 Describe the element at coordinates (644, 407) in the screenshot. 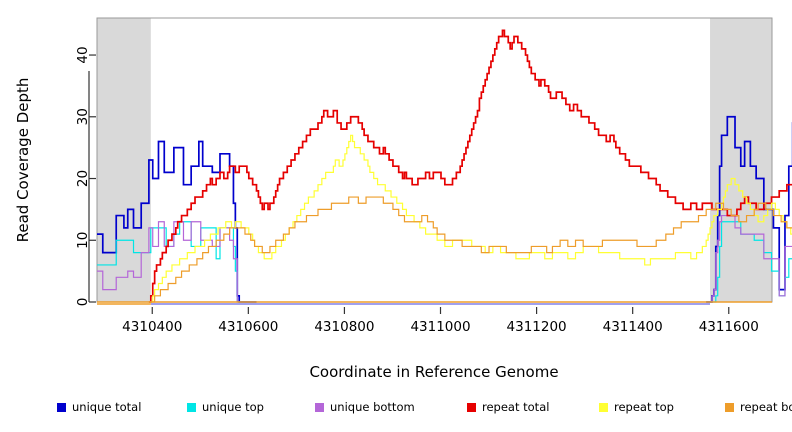

I see `legend-label-repeat-top: repeat top` at that location.